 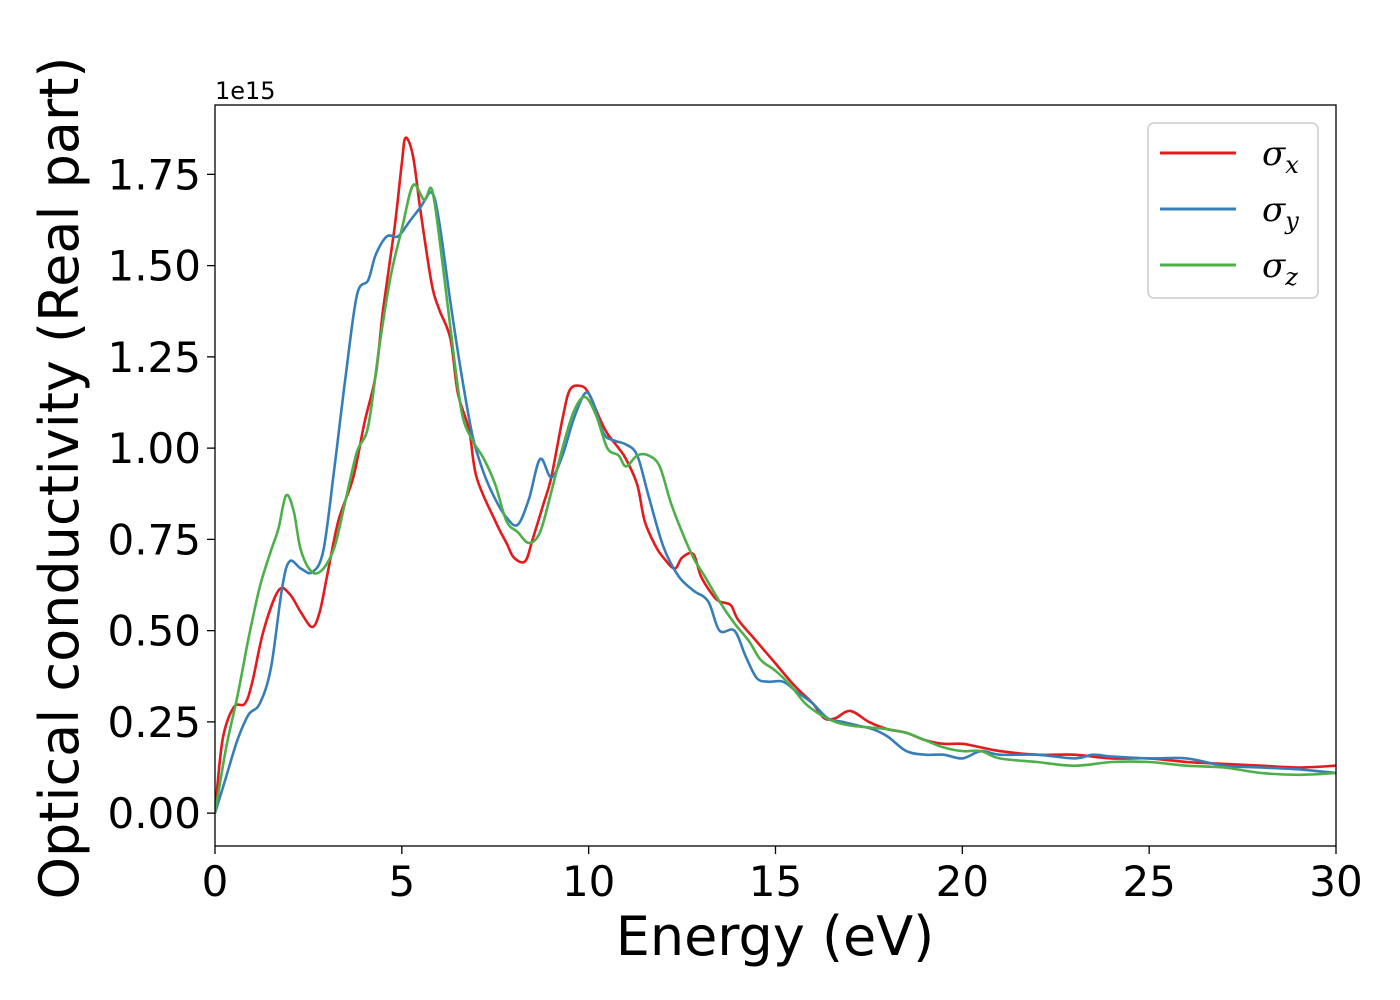 I want to click on y-tick-label: 1.25, so click(x=154, y=357).